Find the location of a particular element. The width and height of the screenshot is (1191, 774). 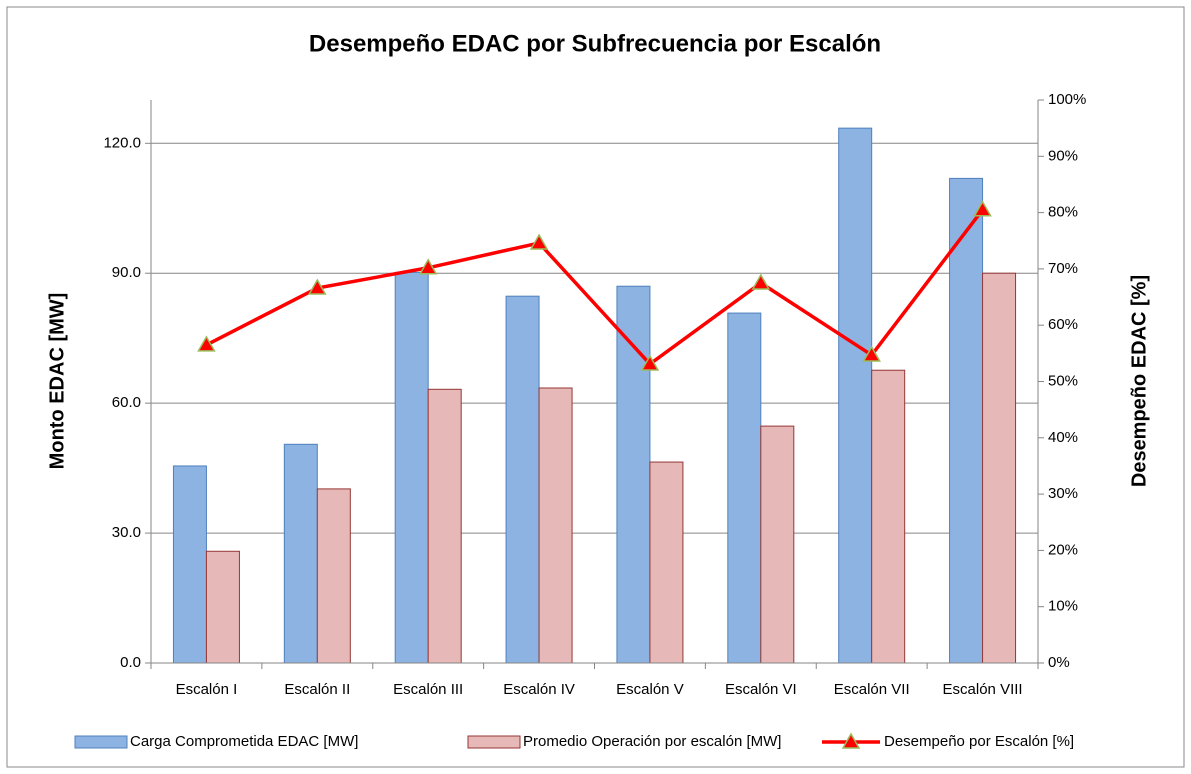

legend-label: Desempeño por Escalón [%] is located at coordinates (979, 741).